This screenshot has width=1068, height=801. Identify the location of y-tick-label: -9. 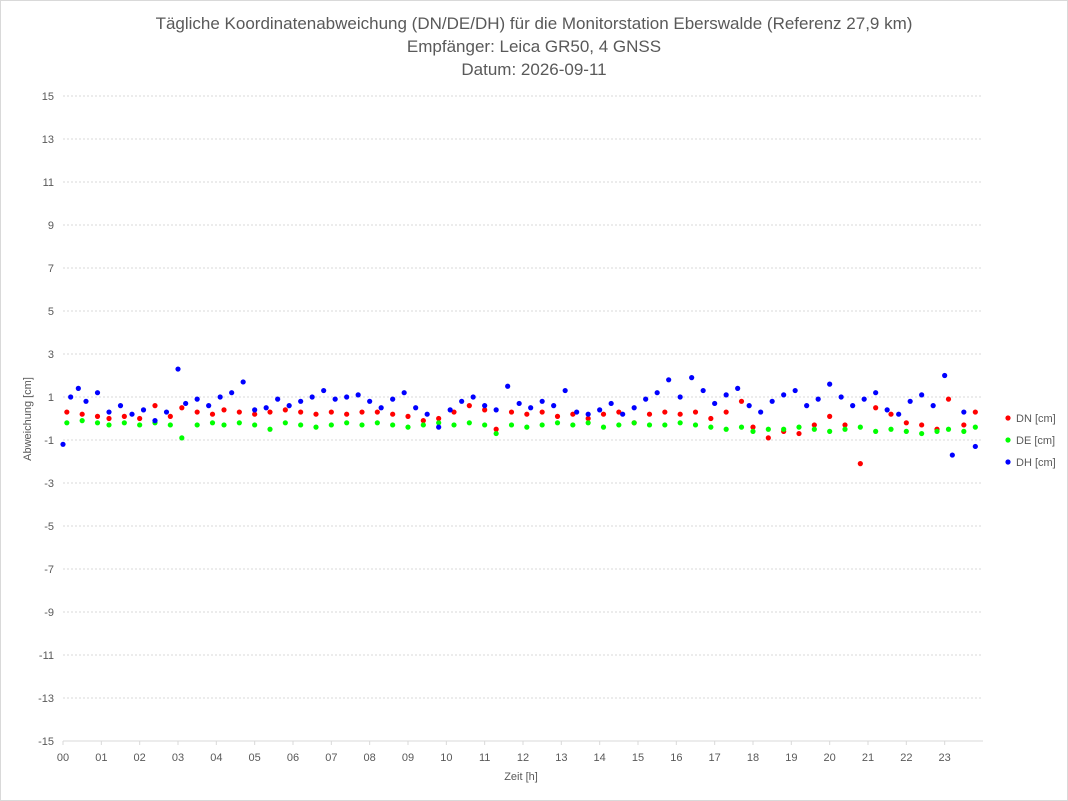
(49, 613).